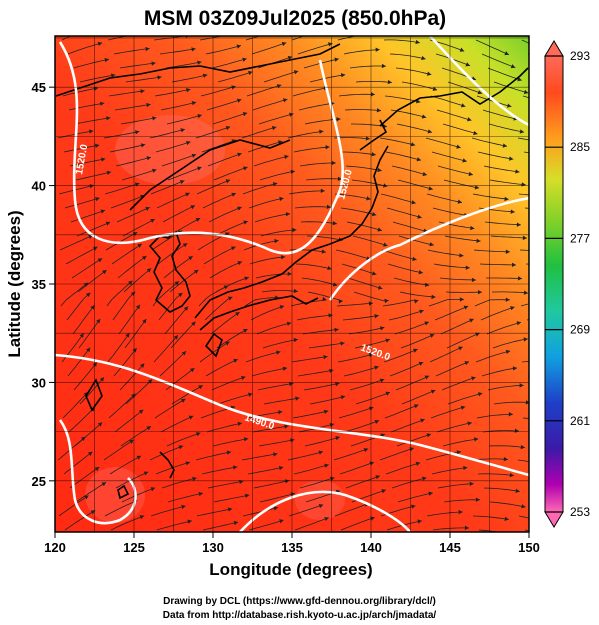 The height and width of the screenshot is (625, 599). Describe the element at coordinates (213, 547) in the screenshot. I see `x-tick-label: 130` at that location.